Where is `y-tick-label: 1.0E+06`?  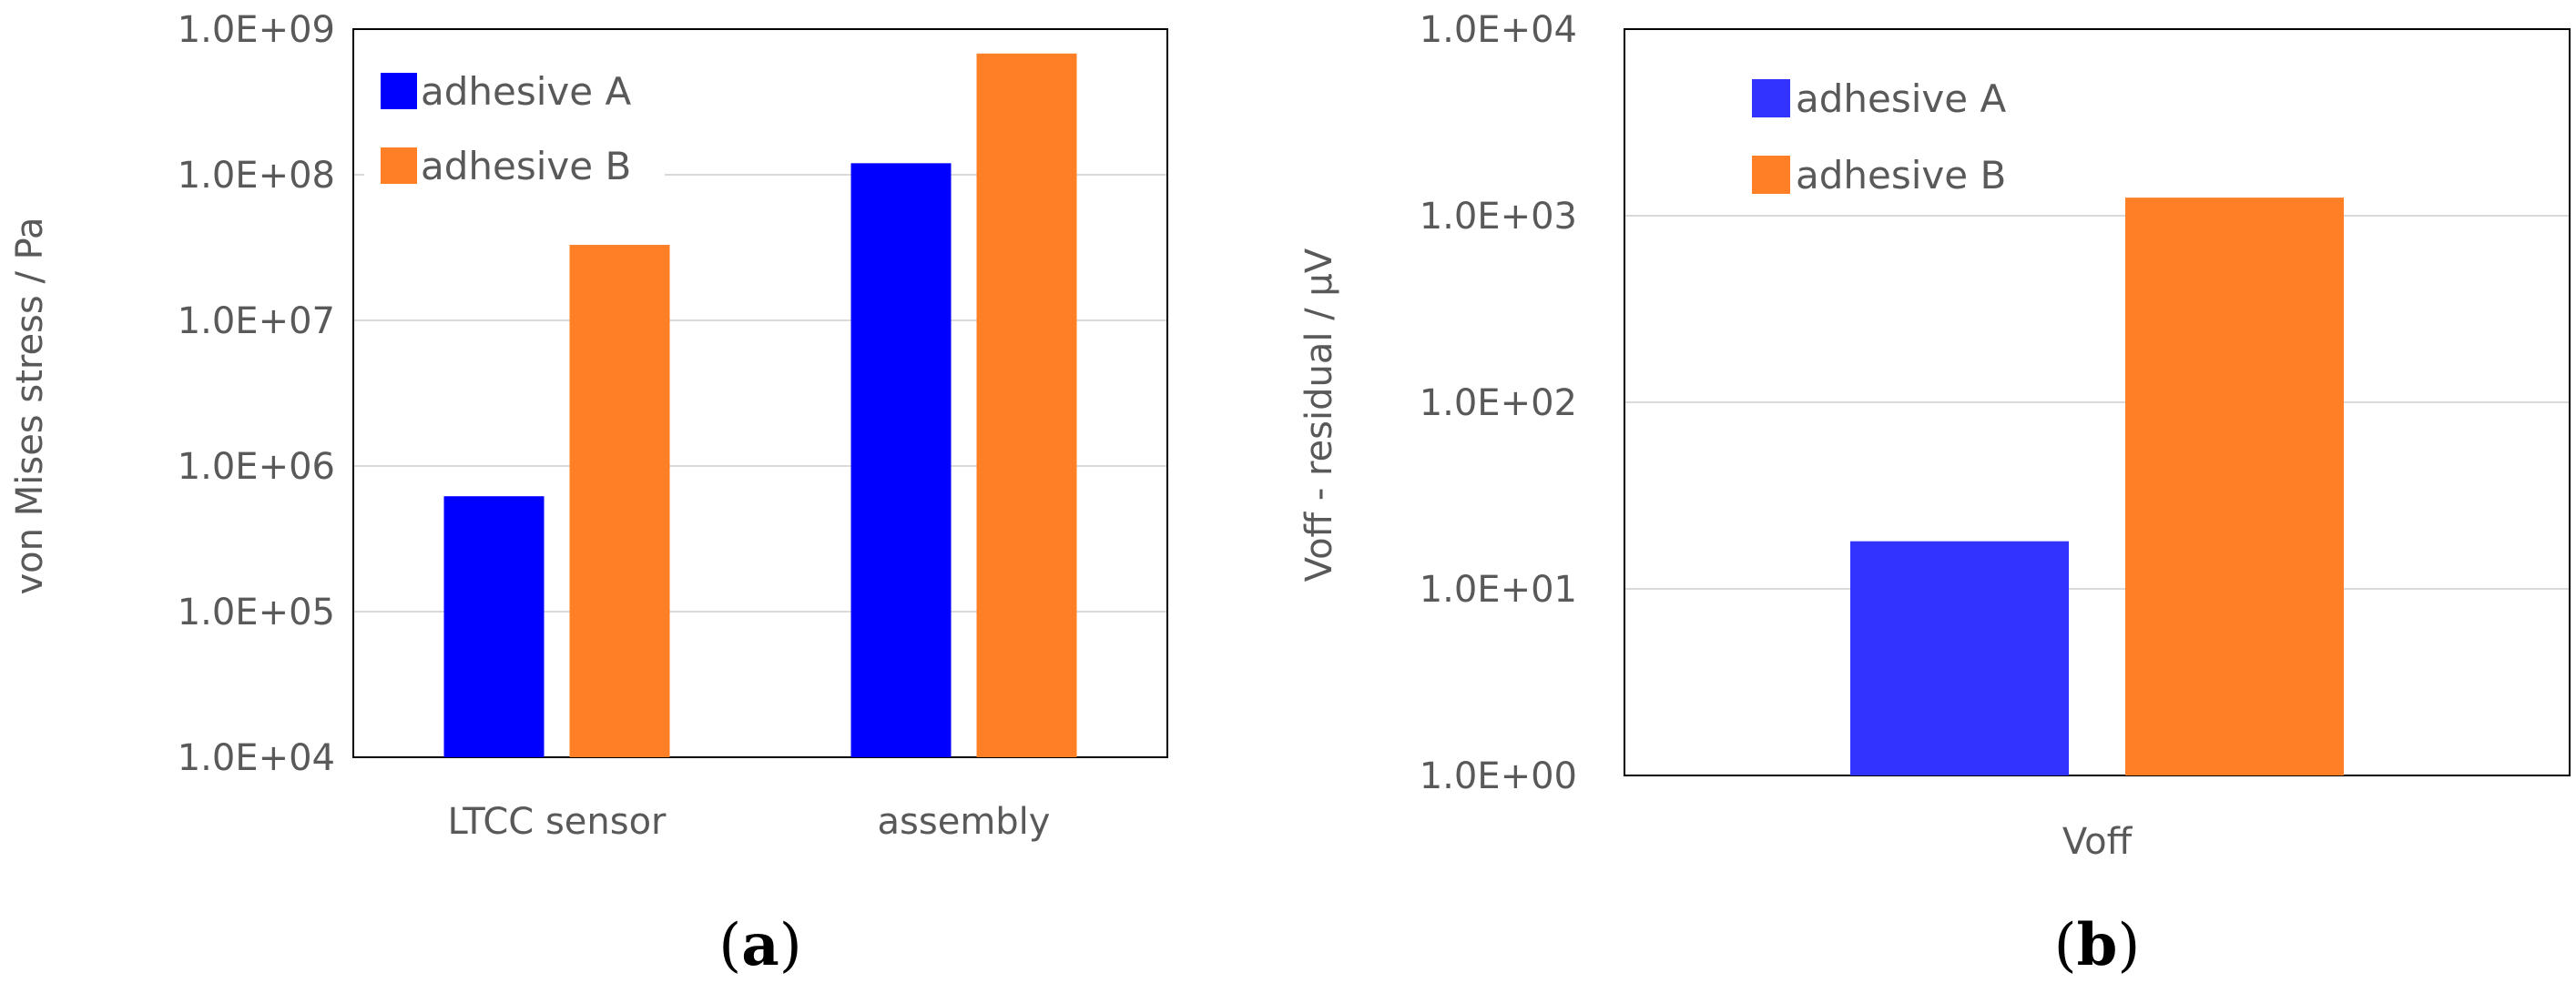
y-tick-label: 1.0E+06 is located at coordinates (257, 467).